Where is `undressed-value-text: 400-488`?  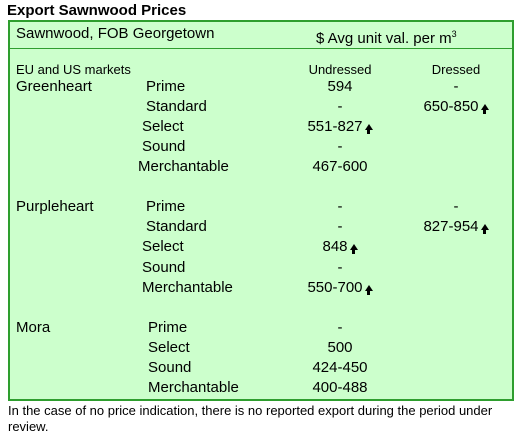
undressed-value-text: 400-488 is located at coordinates (340, 387).